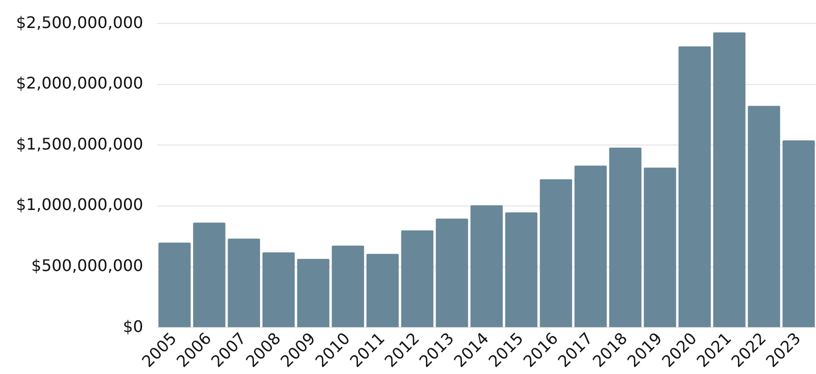 This screenshot has width=816, height=374. Describe the element at coordinates (87, 265) in the screenshot. I see `y-tick-label: $500,000,000` at that location.